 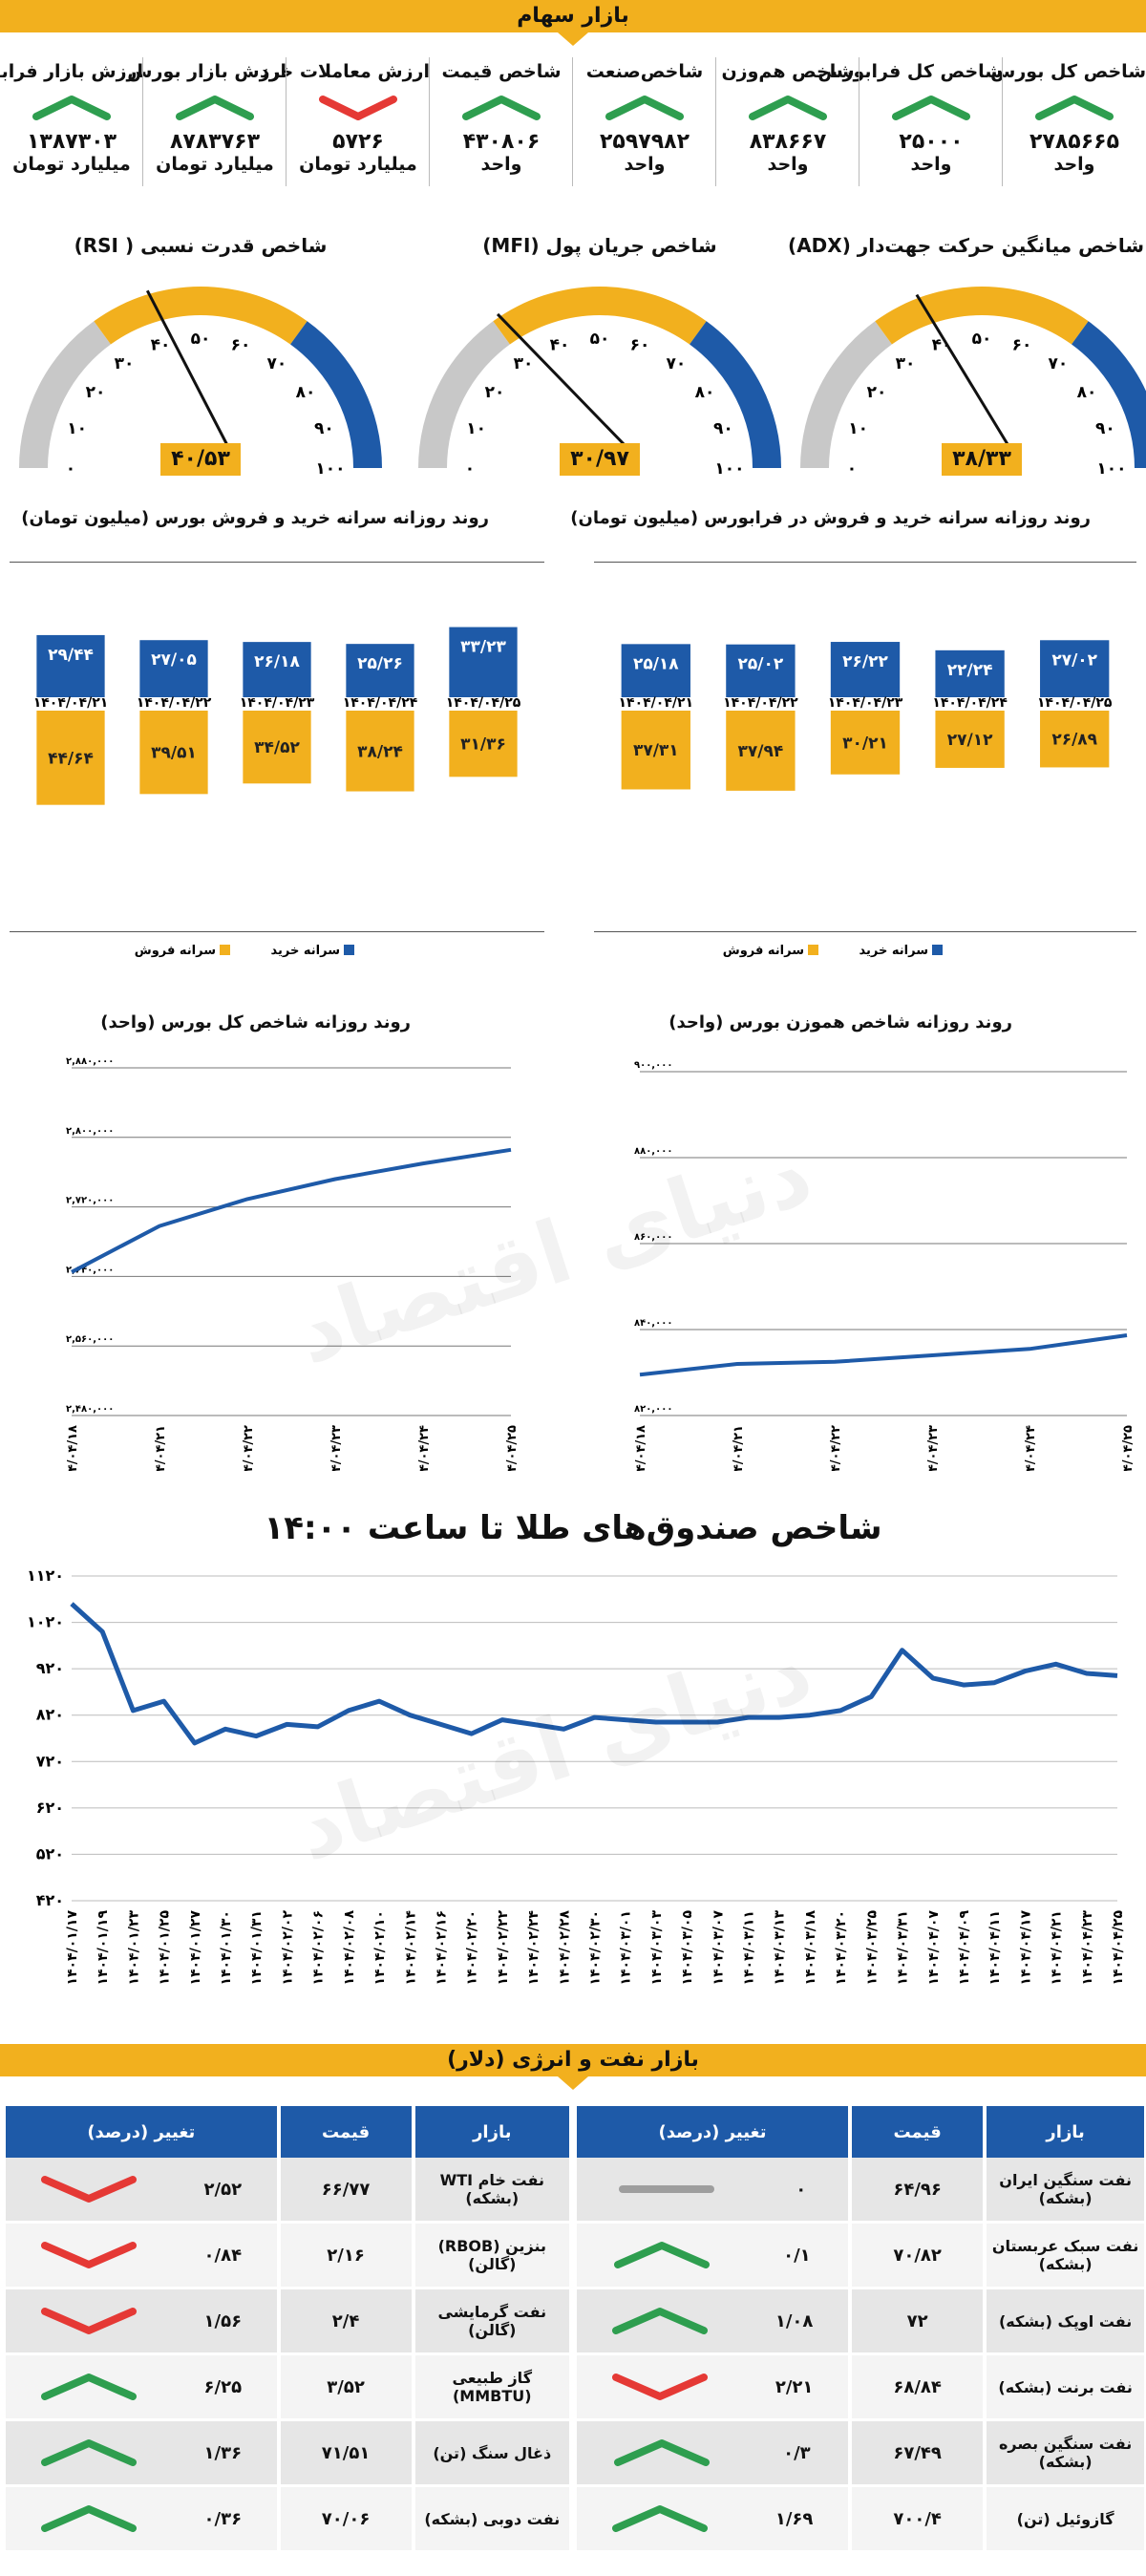 What do you see at coordinates (573, 39) in the screenshot?
I see `band-notch` at bounding box center [573, 39].